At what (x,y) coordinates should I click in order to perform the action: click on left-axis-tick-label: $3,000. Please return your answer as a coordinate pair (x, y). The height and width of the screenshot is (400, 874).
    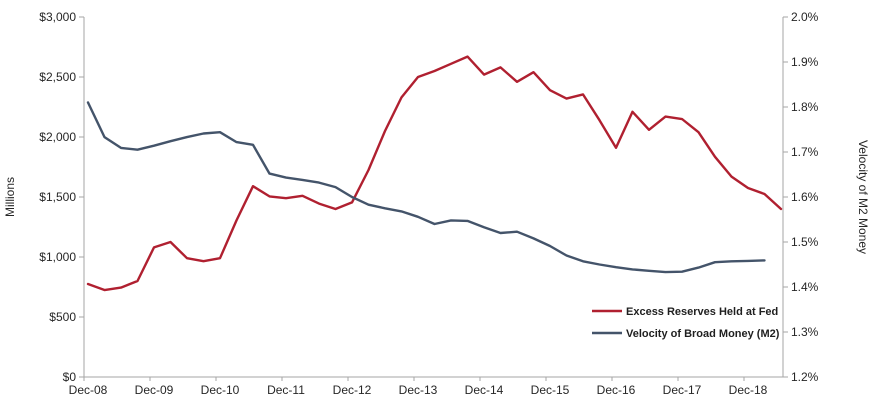
    Looking at the image, I should click on (57, 17).